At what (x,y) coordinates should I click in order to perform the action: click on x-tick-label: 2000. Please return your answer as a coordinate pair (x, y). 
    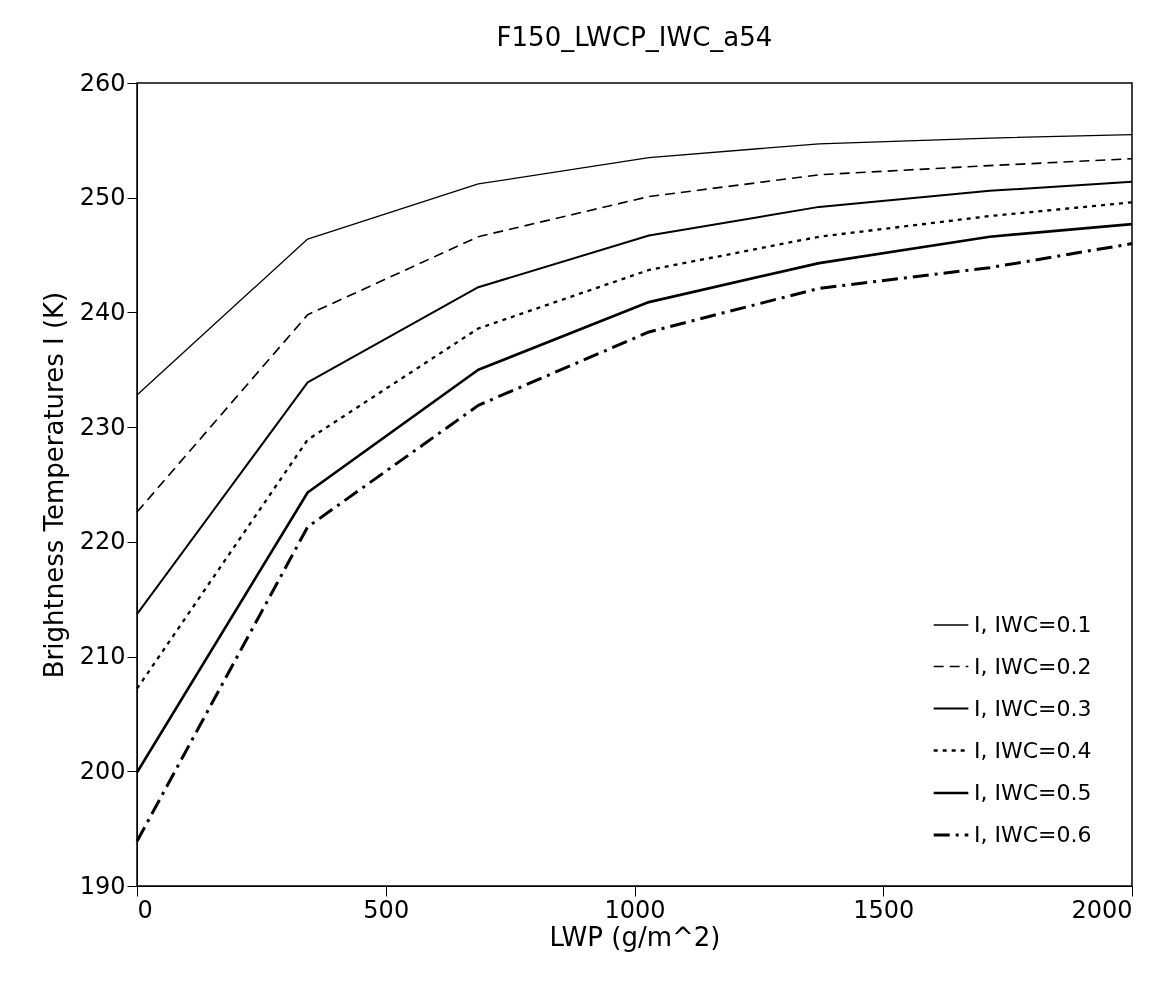
    Looking at the image, I should click on (1102, 909).